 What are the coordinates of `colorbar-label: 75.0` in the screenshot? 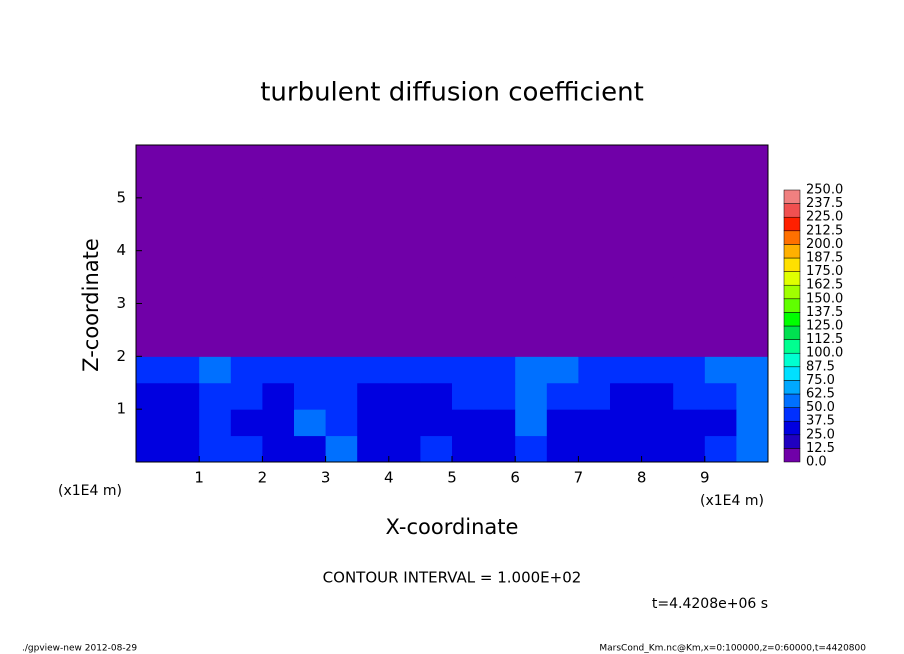 It's located at (820, 380).